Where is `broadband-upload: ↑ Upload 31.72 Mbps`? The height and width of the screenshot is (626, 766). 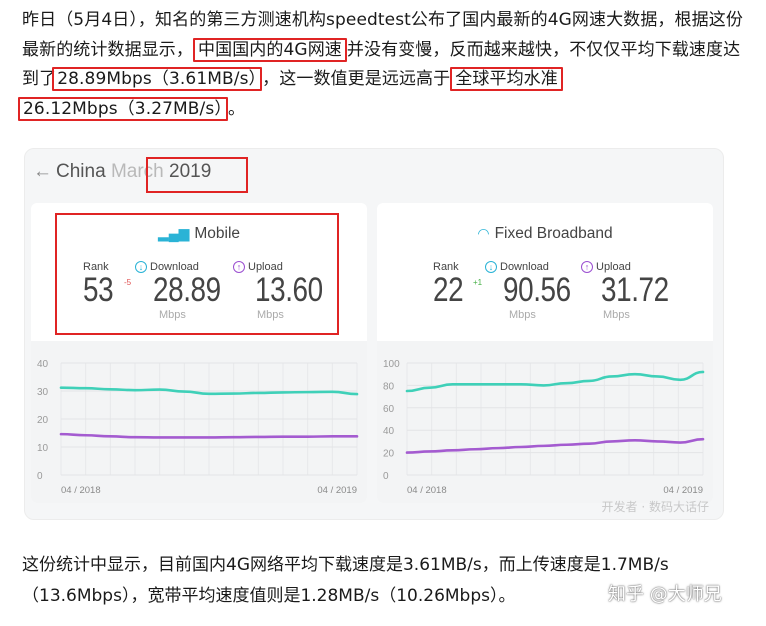 broadband-upload: ↑ Upload 31.72 Mbps is located at coordinates (632, 291).